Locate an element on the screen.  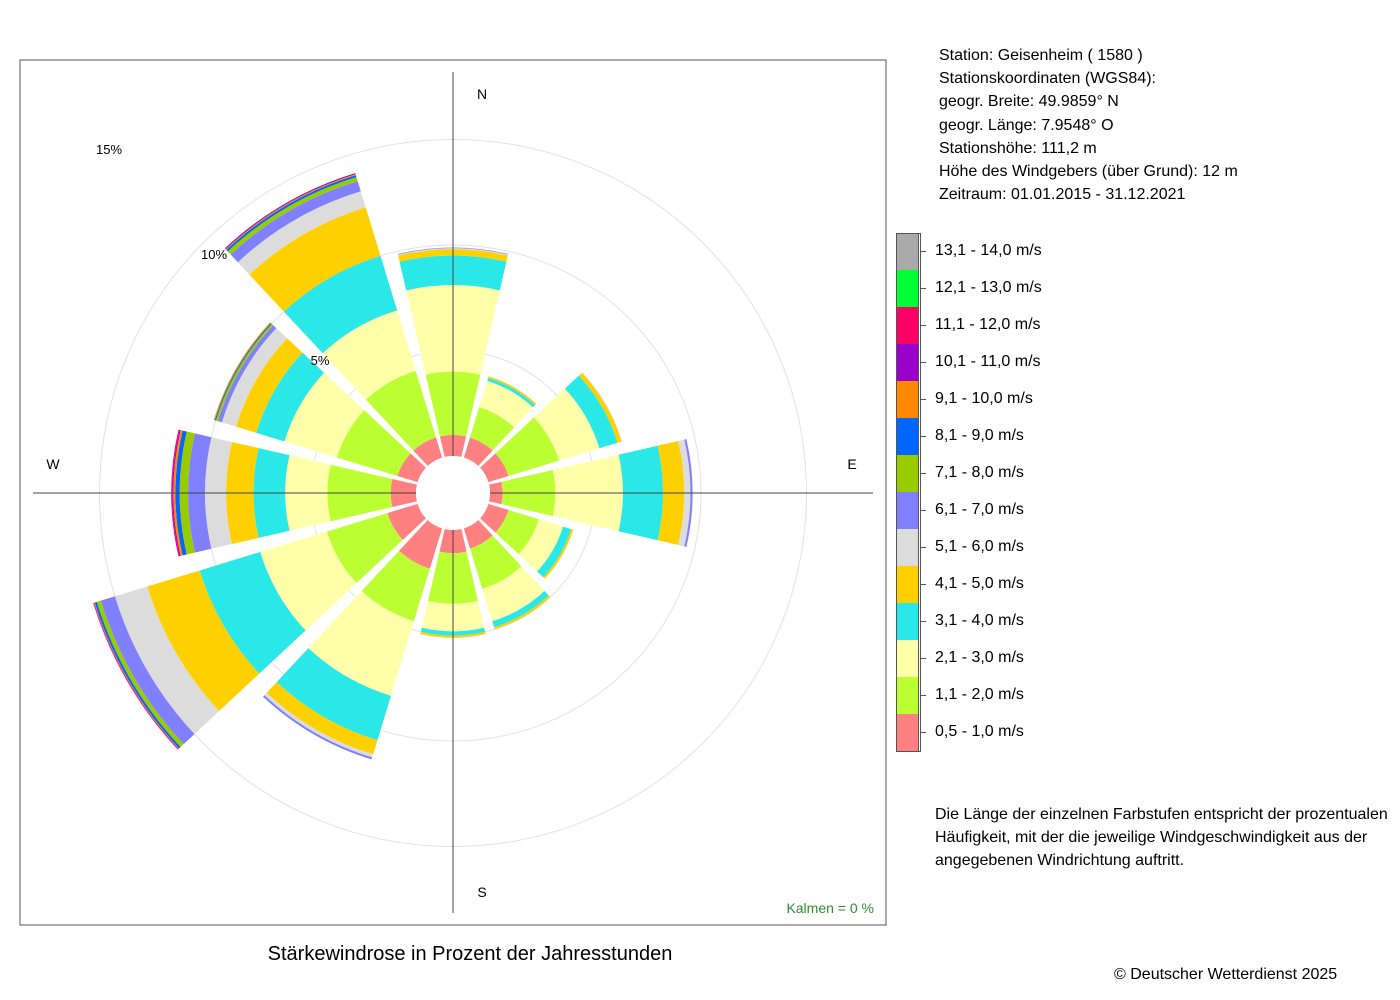
legend-item: 7,1 - 8,0 m/s is located at coordinates (1026, 473).